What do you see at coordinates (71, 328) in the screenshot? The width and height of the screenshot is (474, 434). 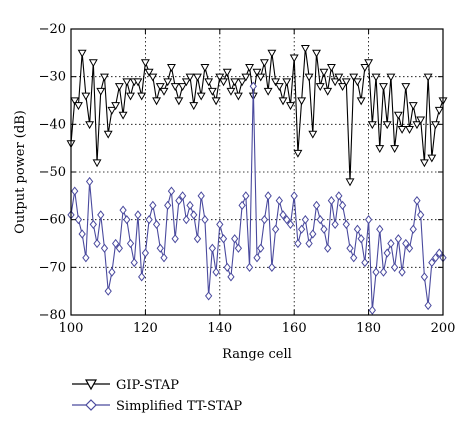 I see `x-tick-label: 100` at bounding box center [71, 328].